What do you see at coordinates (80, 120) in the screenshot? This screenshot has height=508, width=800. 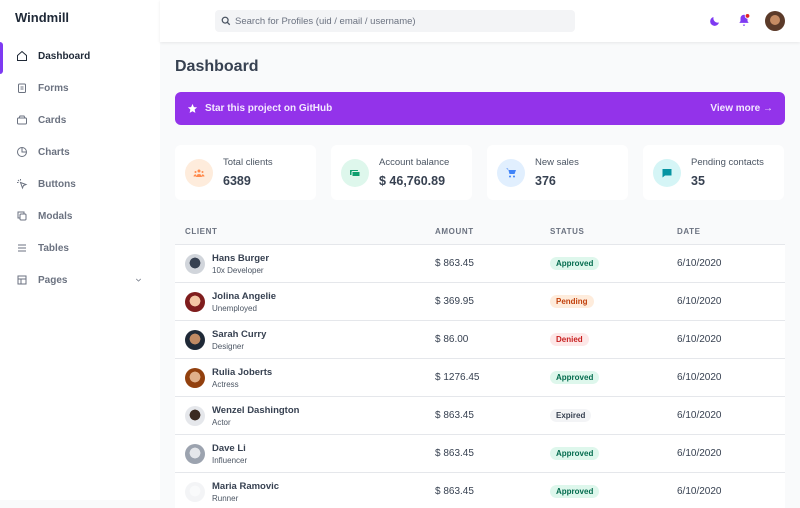 I see `nav-item: Cards` at bounding box center [80, 120].